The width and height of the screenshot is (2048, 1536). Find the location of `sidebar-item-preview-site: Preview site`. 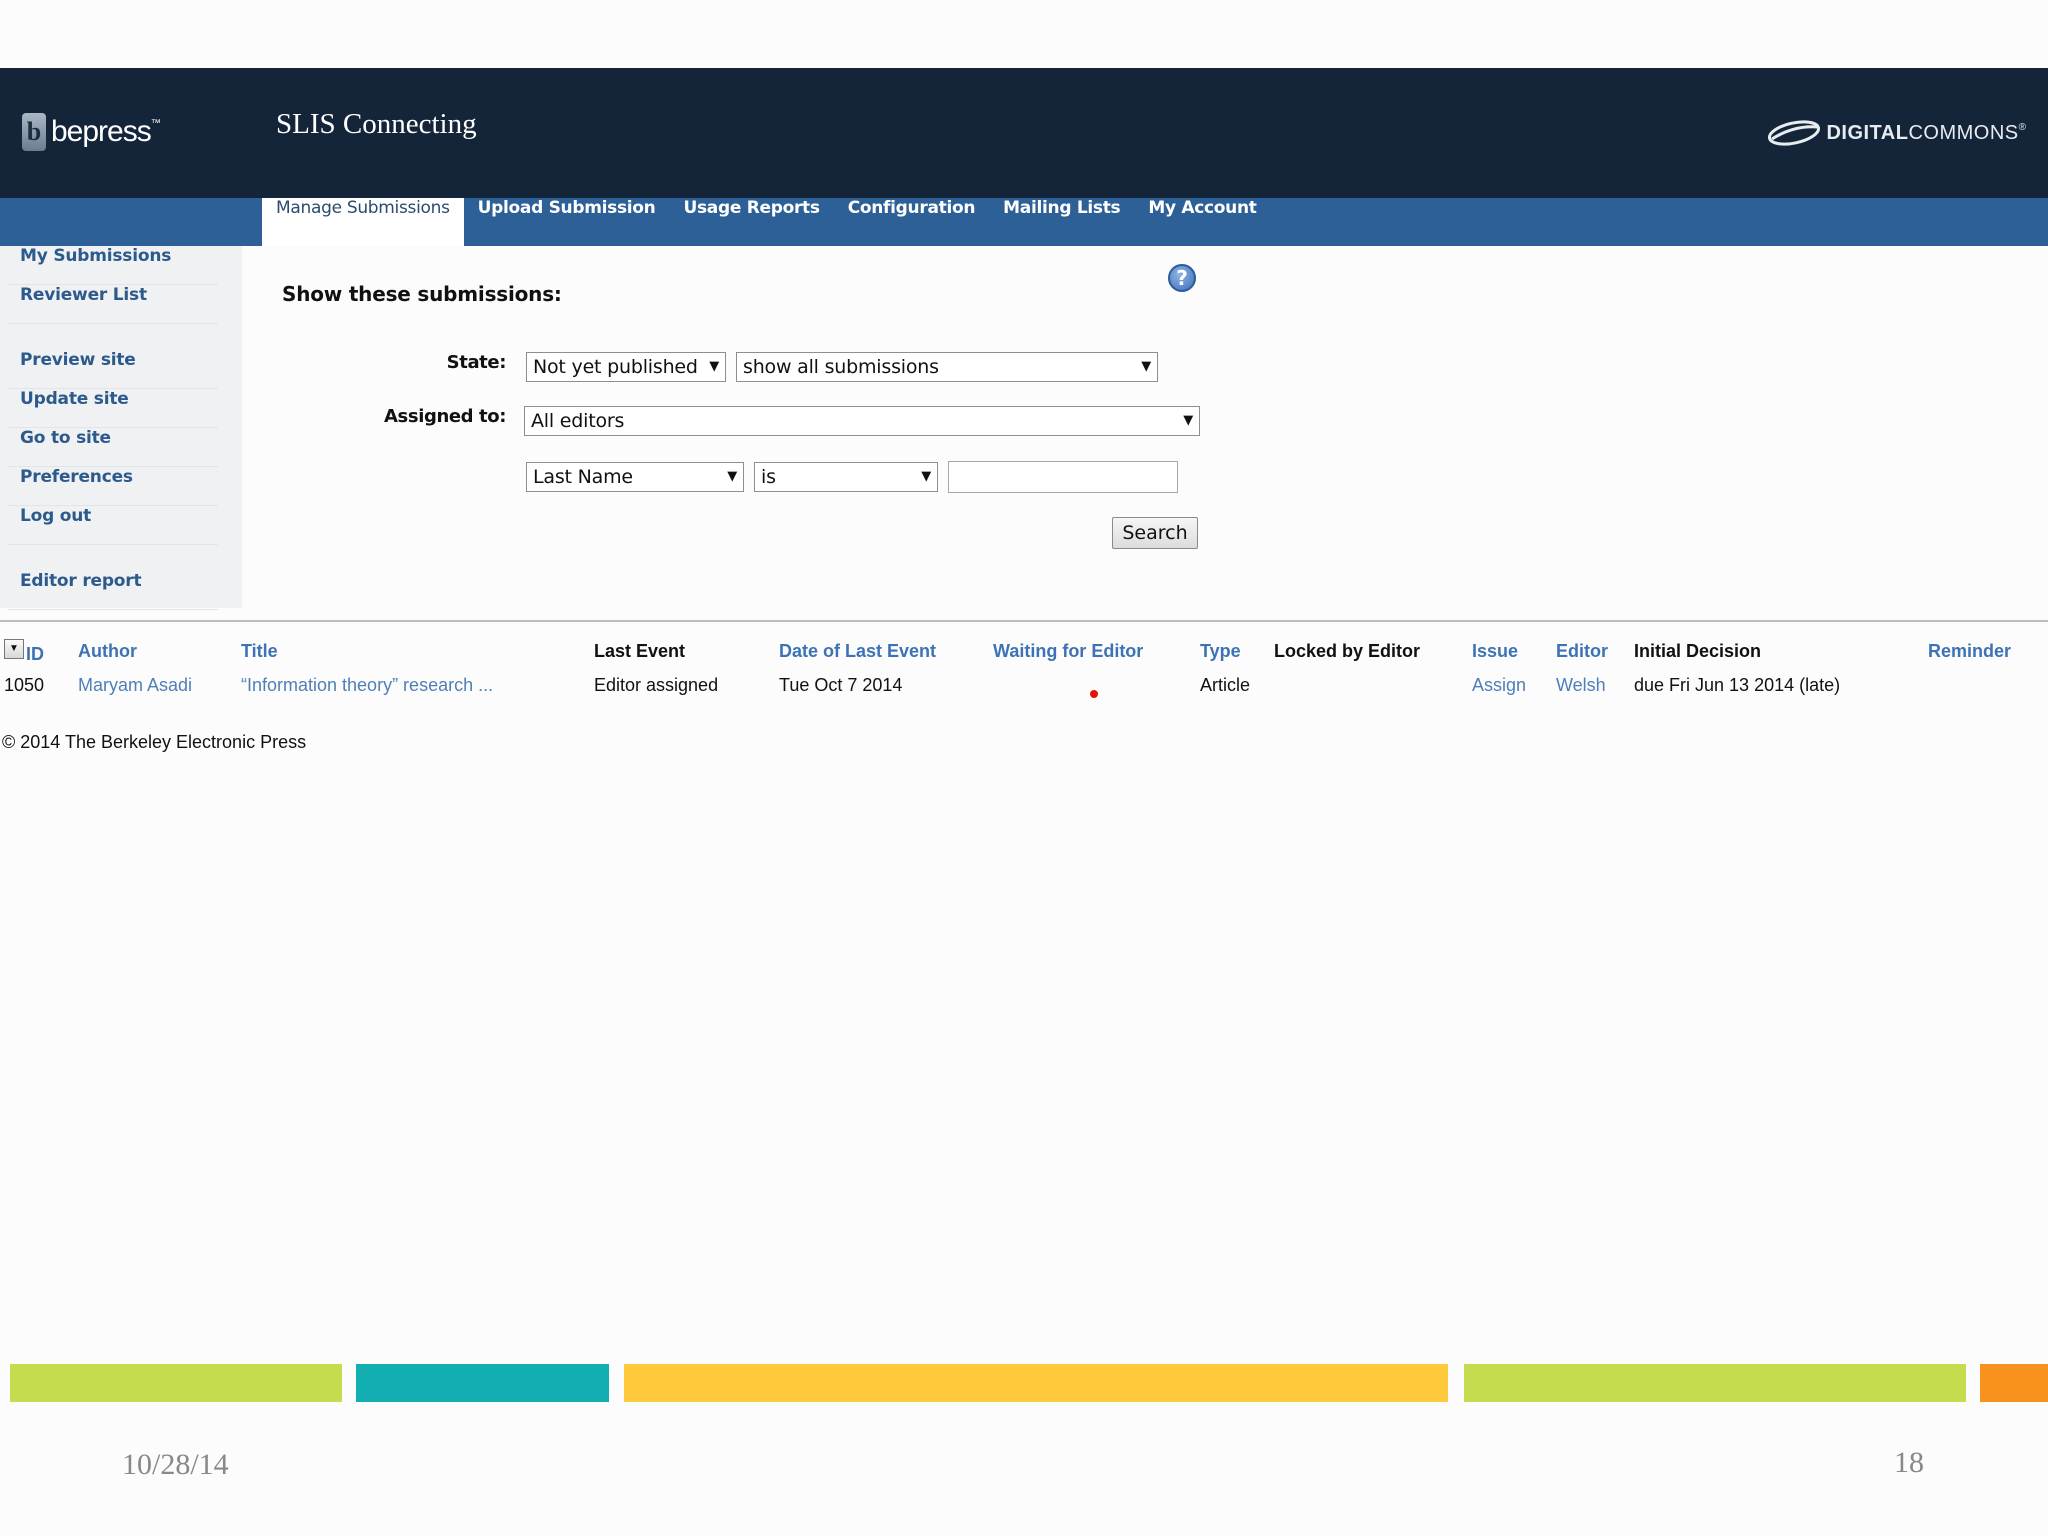

sidebar-item-preview-site: Preview site is located at coordinates (113, 369).